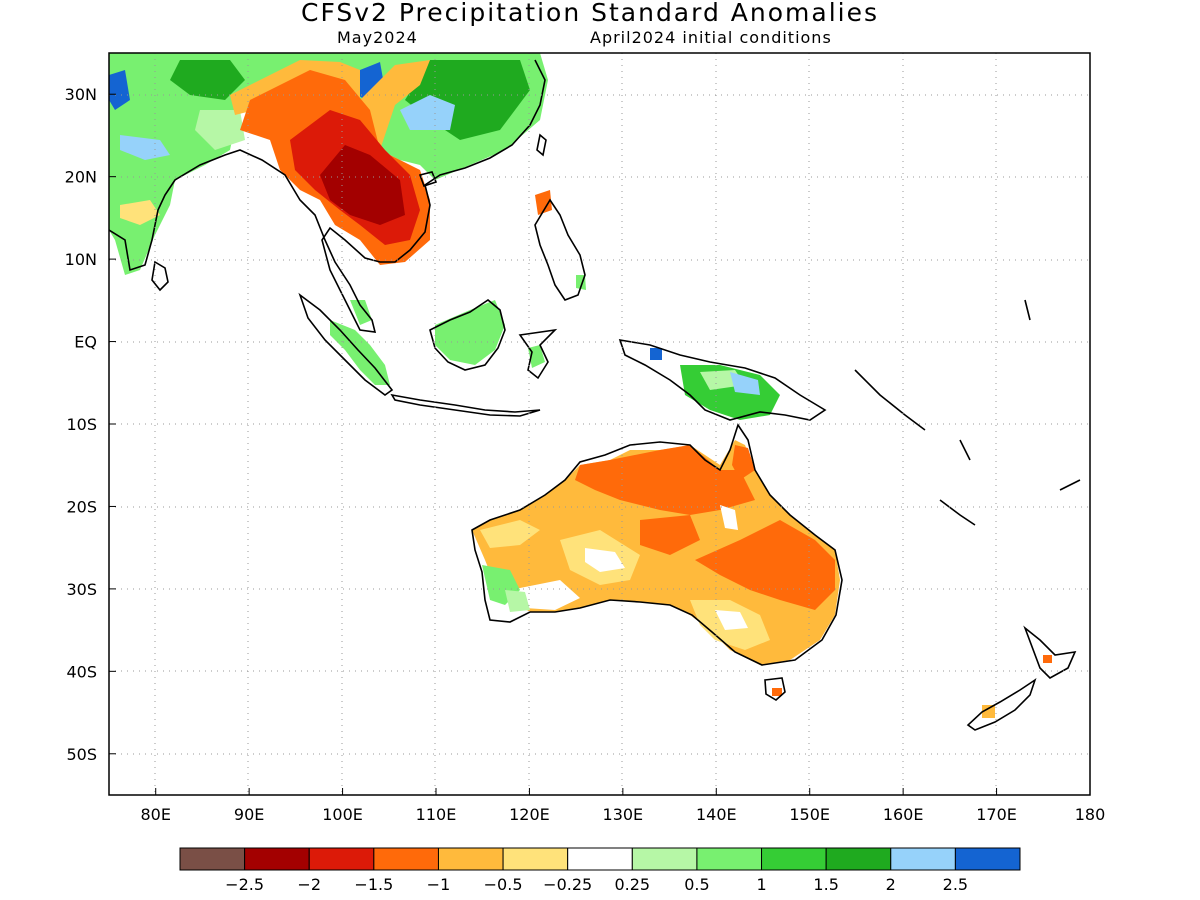 The width and height of the screenshot is (1200, 900). What do you see at coordinates (777, 692) in the screenshot?
I see `anomaly-tasmania-orange` at bounding box center [777, 692].